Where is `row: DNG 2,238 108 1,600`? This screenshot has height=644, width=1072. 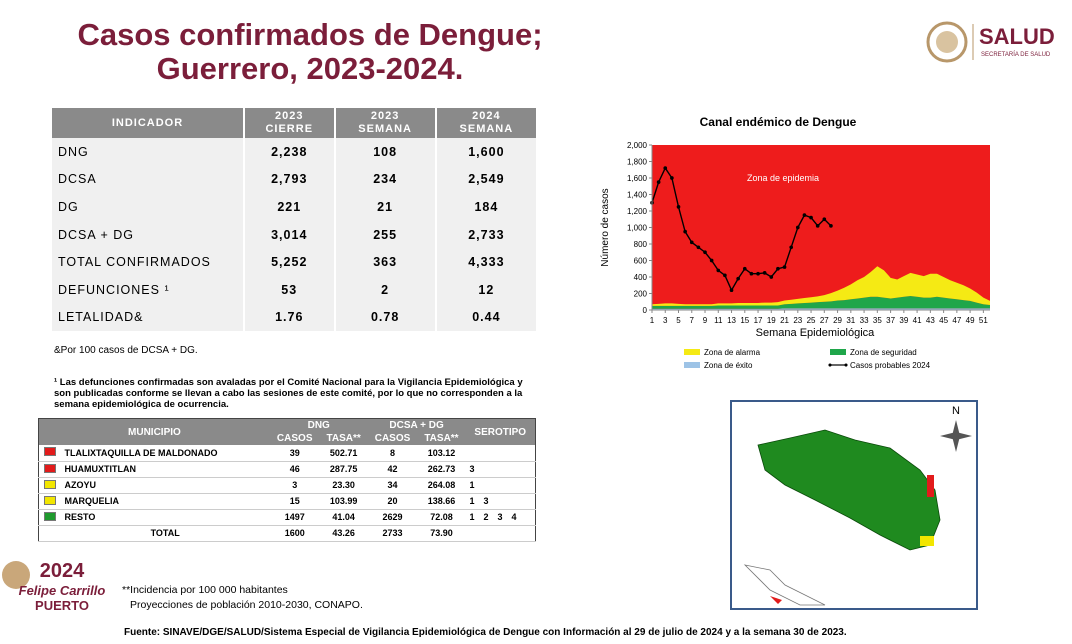 row: DNG 2,238 108 1,600 is located at coordinates (295, 152).